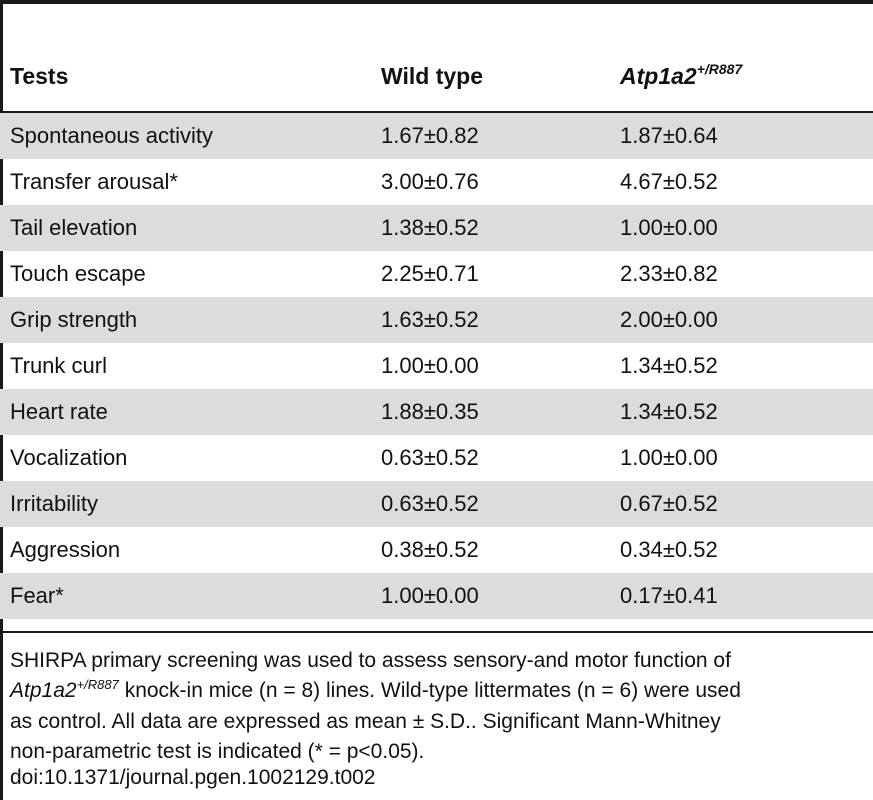 The width and height of the screenshot is (873, 800). Describe the element at coordinates (58, 365) in the screenshot. I see `cell-test: Trunk curl` at that location.